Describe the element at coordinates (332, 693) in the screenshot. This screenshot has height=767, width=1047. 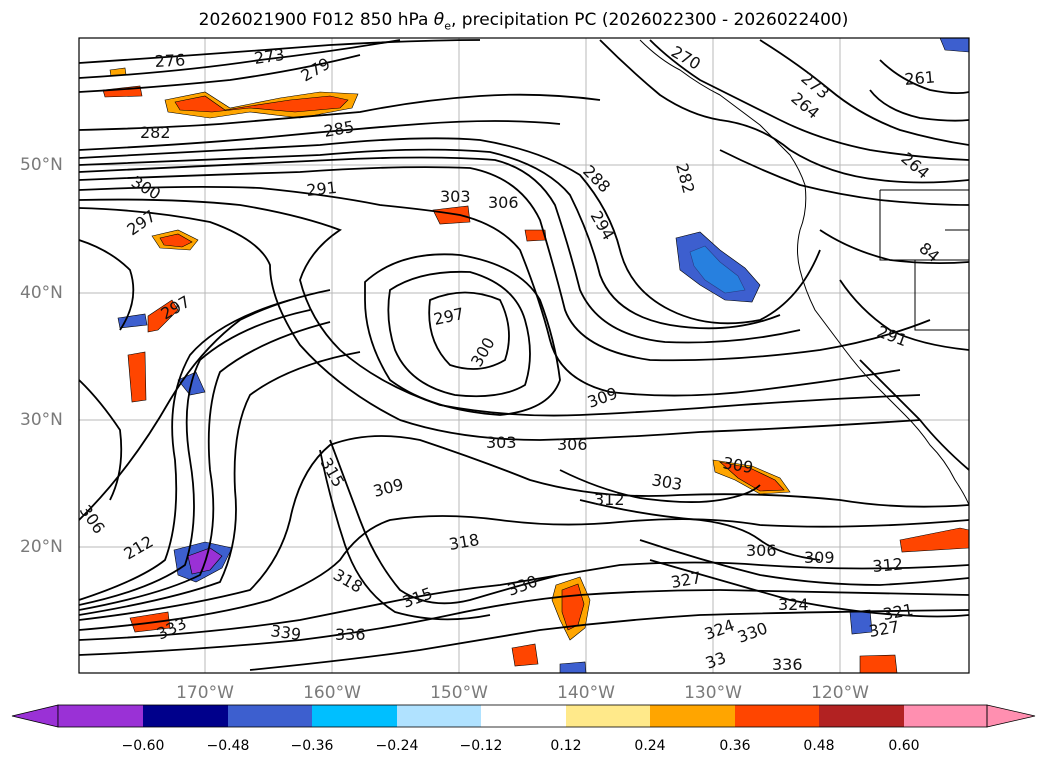
I see `lon-label-160w: 160°W` at that location.